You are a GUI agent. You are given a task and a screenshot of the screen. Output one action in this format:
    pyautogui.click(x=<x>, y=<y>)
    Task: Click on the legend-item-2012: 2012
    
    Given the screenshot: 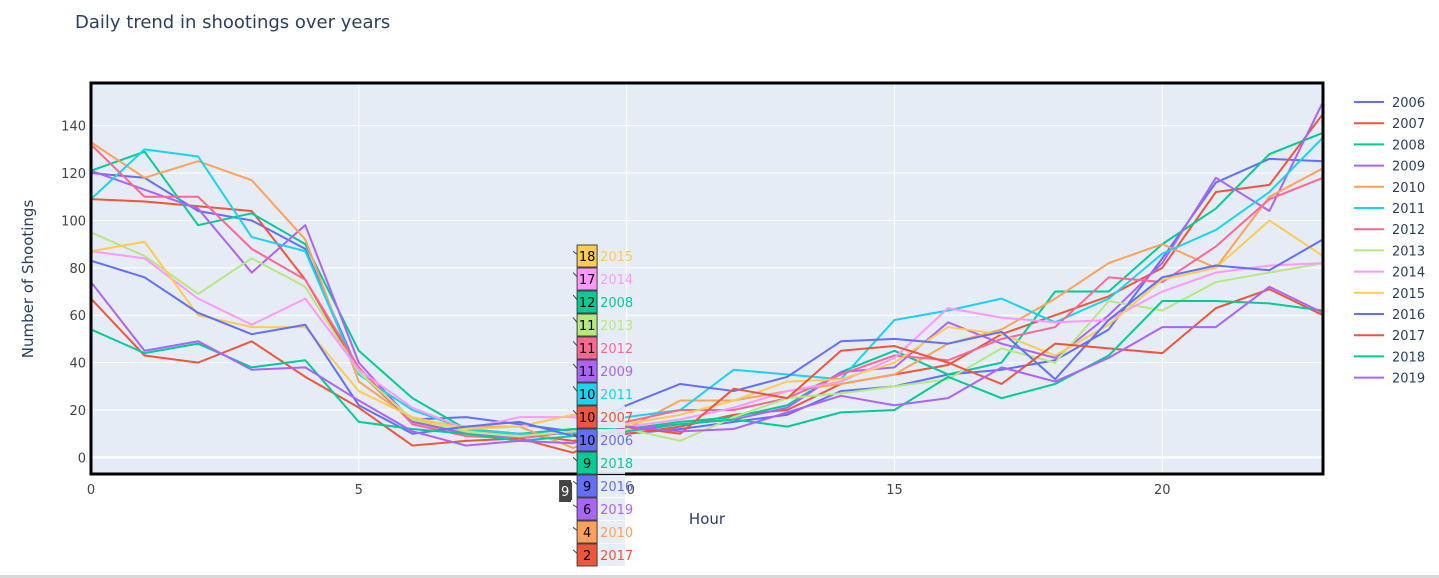 What is the action you would take?
    pyautogui.click(x=1389, y=230)
    